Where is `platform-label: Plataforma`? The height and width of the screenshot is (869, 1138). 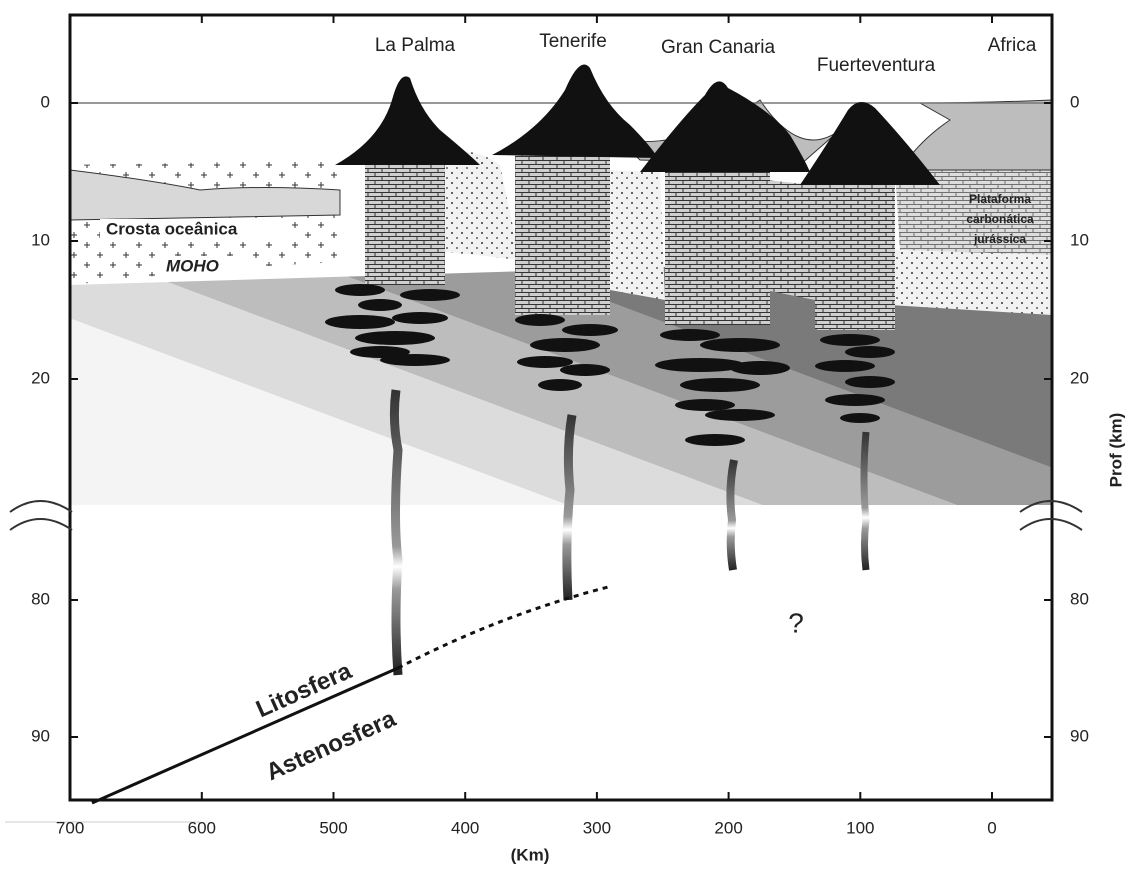 platform-label: Plataforma is located at coordinates (1000, 199).